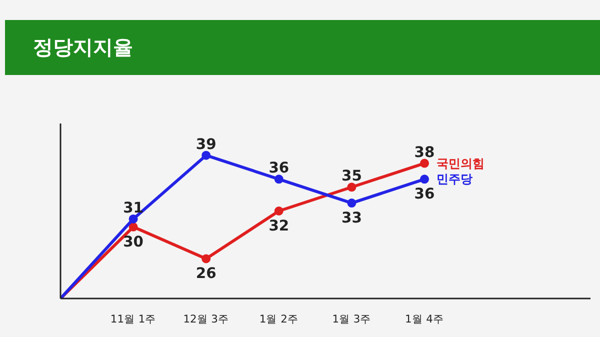 The width and height of the screenshot is (600, 337). I want to click on data-label: 26, so click(206, 273).